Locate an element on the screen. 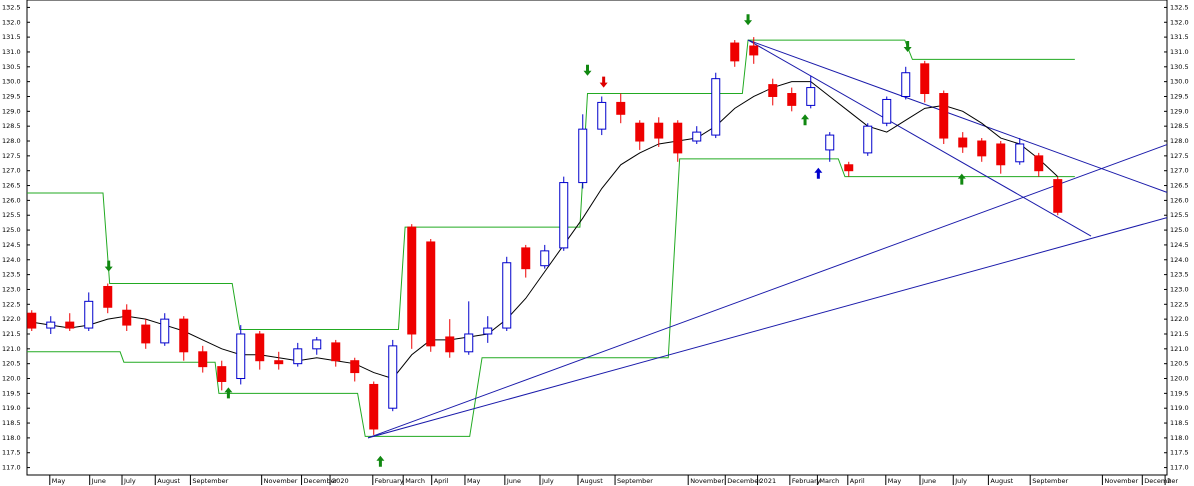  x-tick-label: 2020 is located at coordinates (340, 481).